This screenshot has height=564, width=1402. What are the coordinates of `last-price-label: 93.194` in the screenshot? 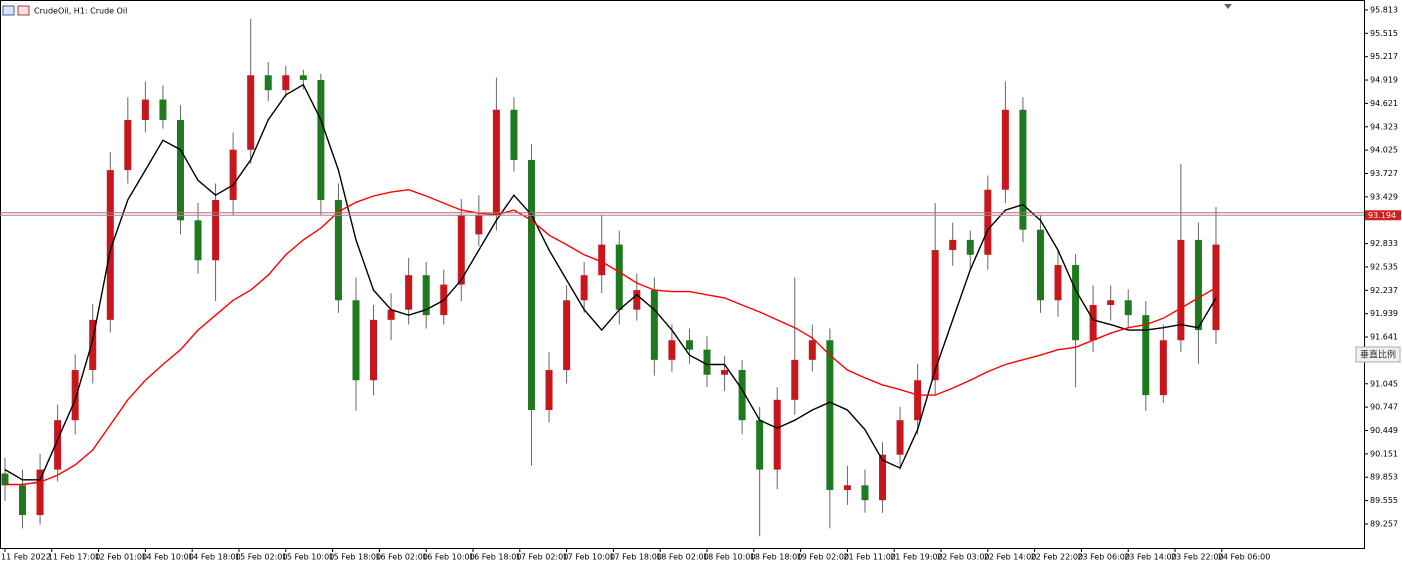 It's located at (1382, 215).